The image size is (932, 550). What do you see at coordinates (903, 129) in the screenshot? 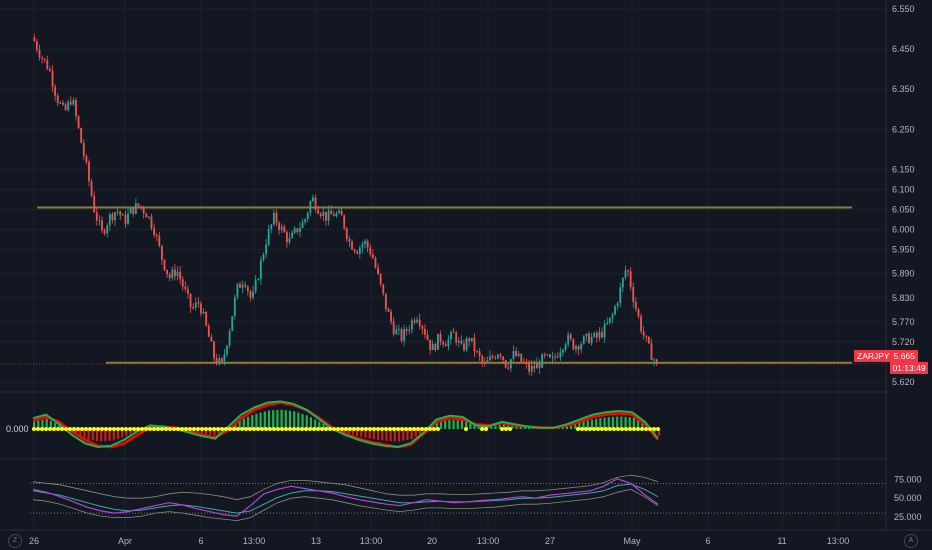
I see `price-tick-label: 6.250` at bounding box center [903, 129].